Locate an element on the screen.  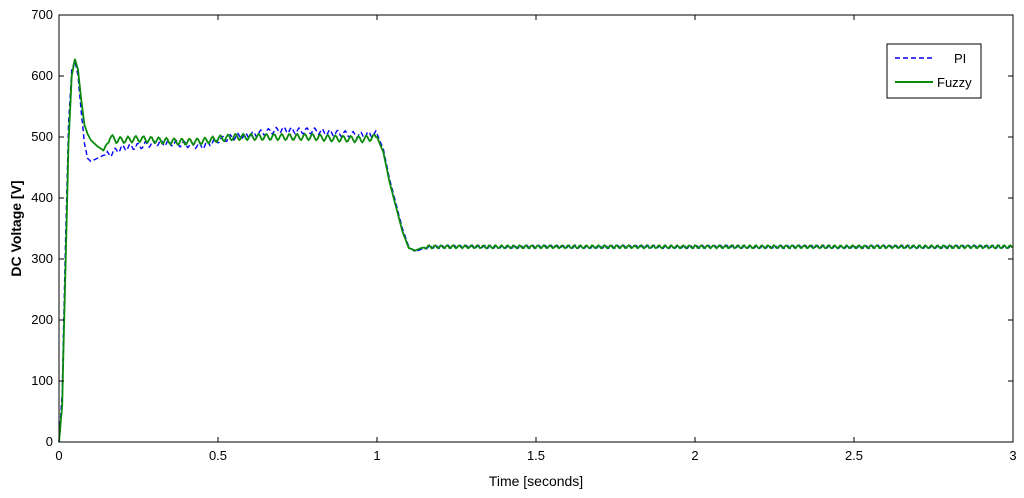
legend-label-fuzzy: Fuzzy is located at coordinates (954, 82).